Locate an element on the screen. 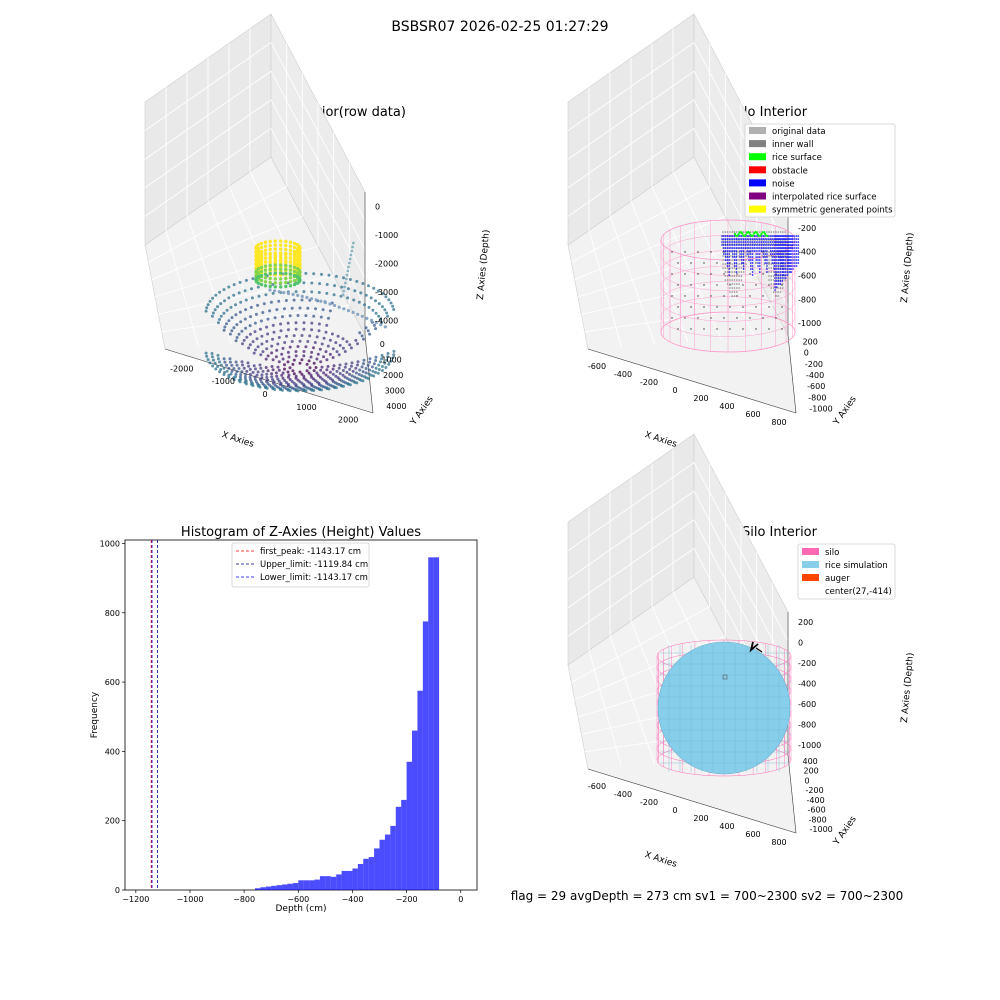 The image size is (1000, 1000). suptitle: BSBSR07 2026-02-25 01:27:29 is located at coordinates (499, 27).